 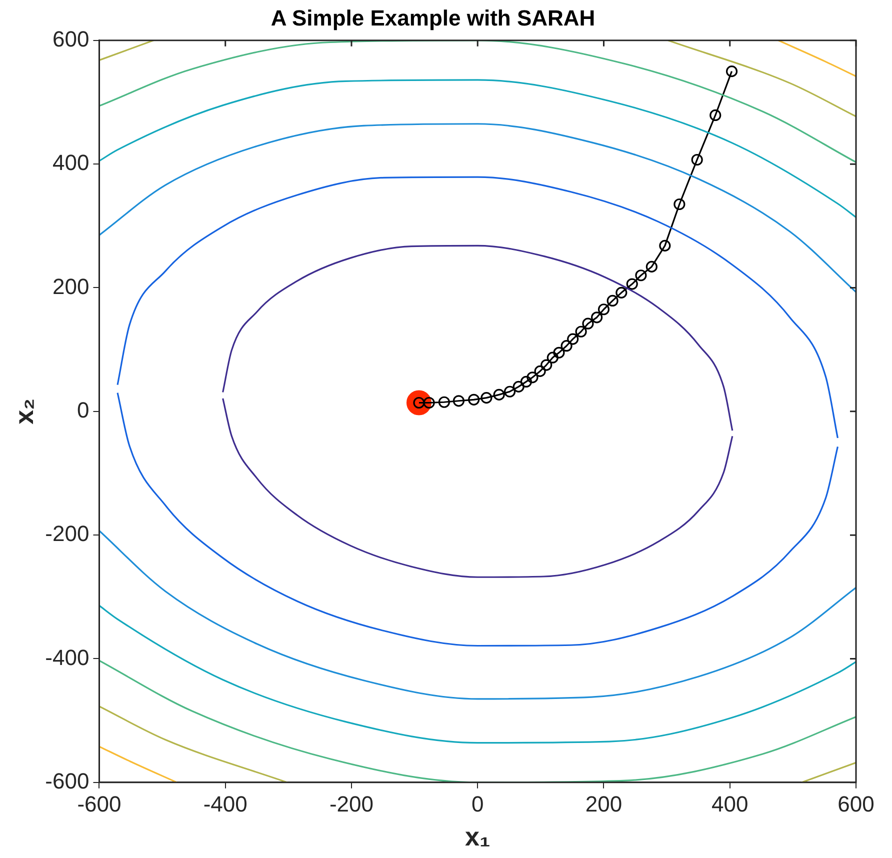 I want to click on x-tick-label: -400, so click(x=225, y=804).